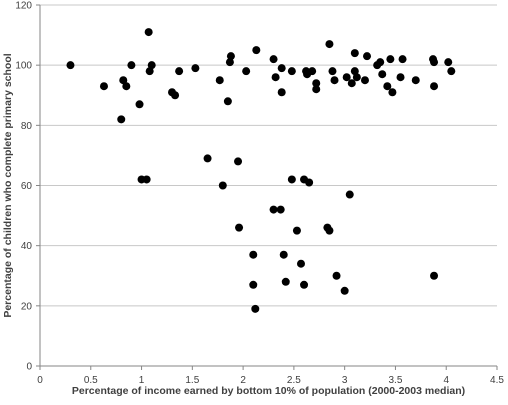  Describe the element at coordinates (395, 380) in the screenshot. I see `x-tick-label: 3.5` at that location.